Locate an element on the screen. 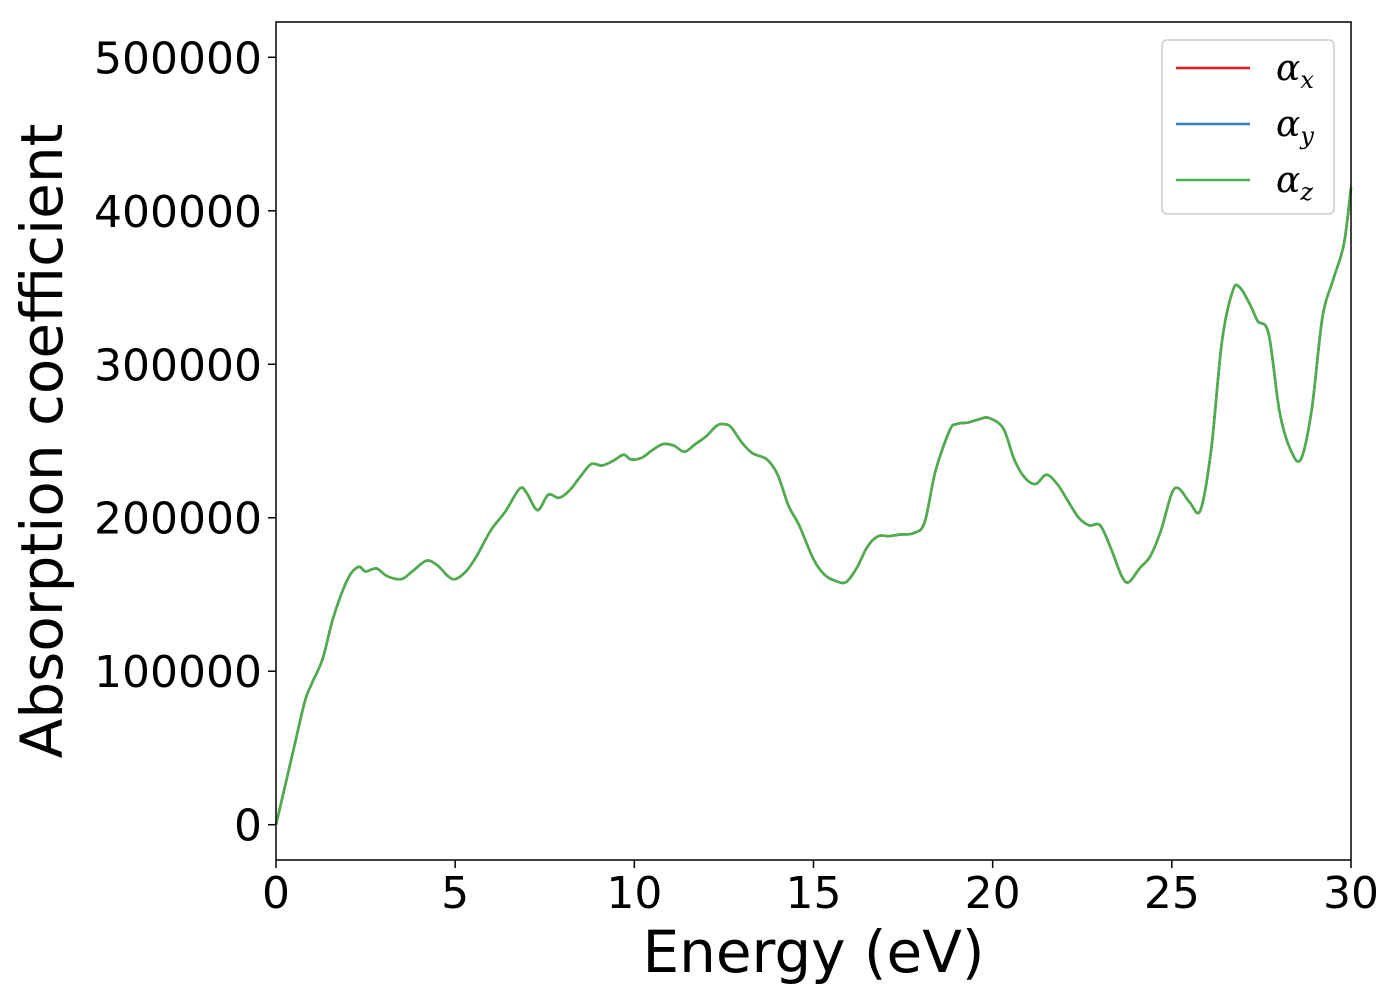  x-tick-label: 25 is located at coordinates (1172, 893).